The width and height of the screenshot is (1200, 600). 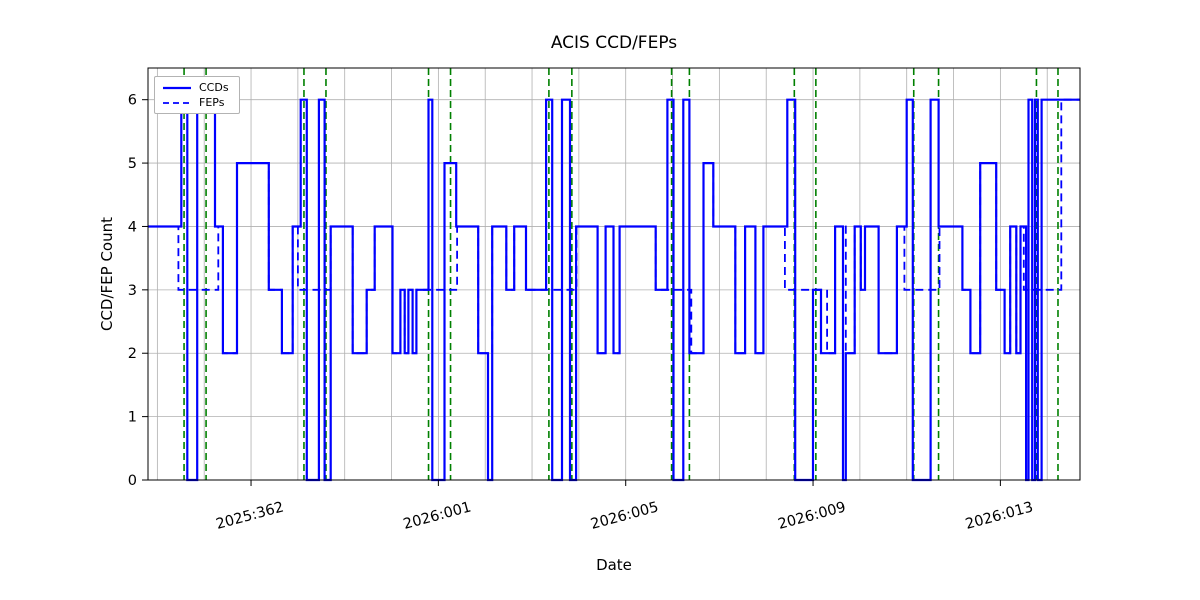 What do you see at coordinates (177, 102) in the screenshot?
I see `legend-swatch-feps` at bounding box center [177, 102].